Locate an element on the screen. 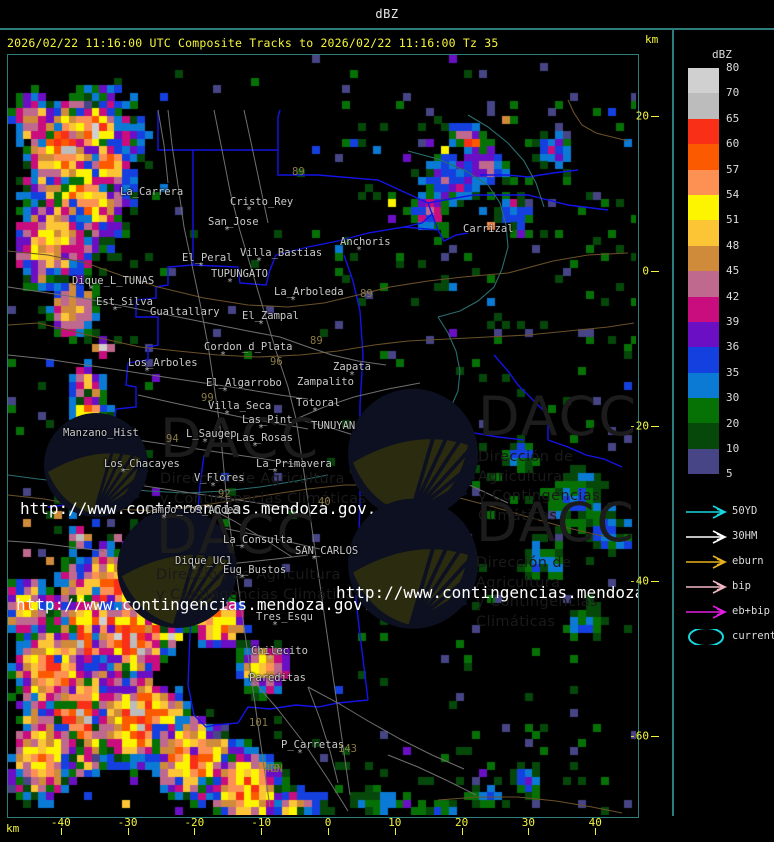  color-scale-label: 5 is located at coordinates (729, 474).